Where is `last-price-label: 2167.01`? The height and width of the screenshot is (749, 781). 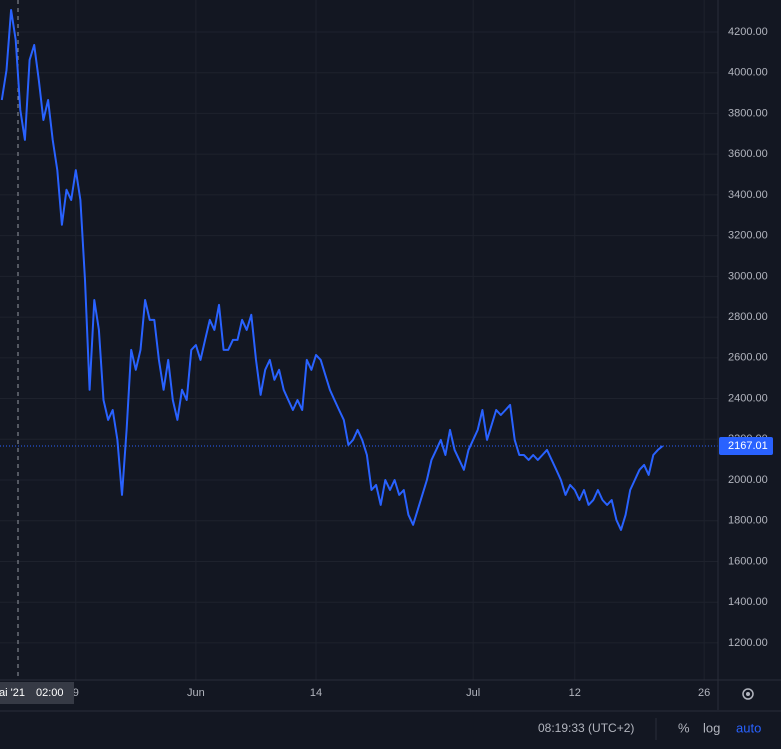
last-price-label: 2167.01 is located at coordinates (748, 446).